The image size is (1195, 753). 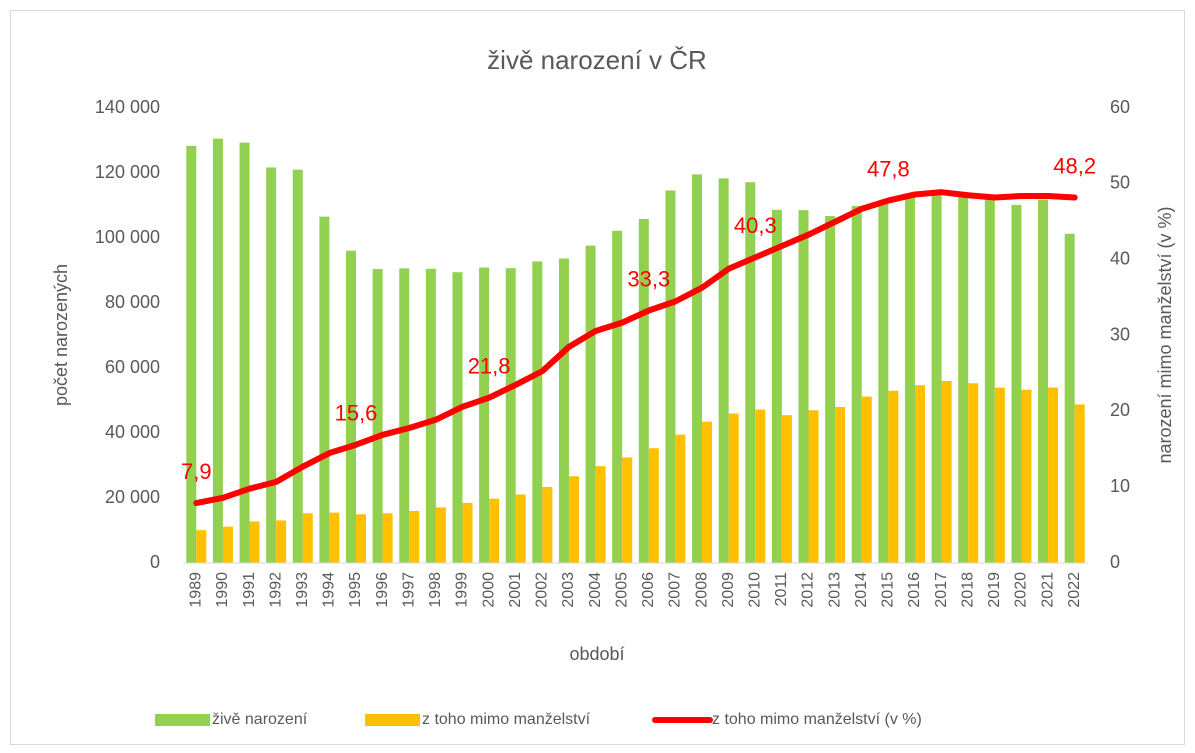 I want to click on x-tick-label: 1994, so click(x=329, y=590).